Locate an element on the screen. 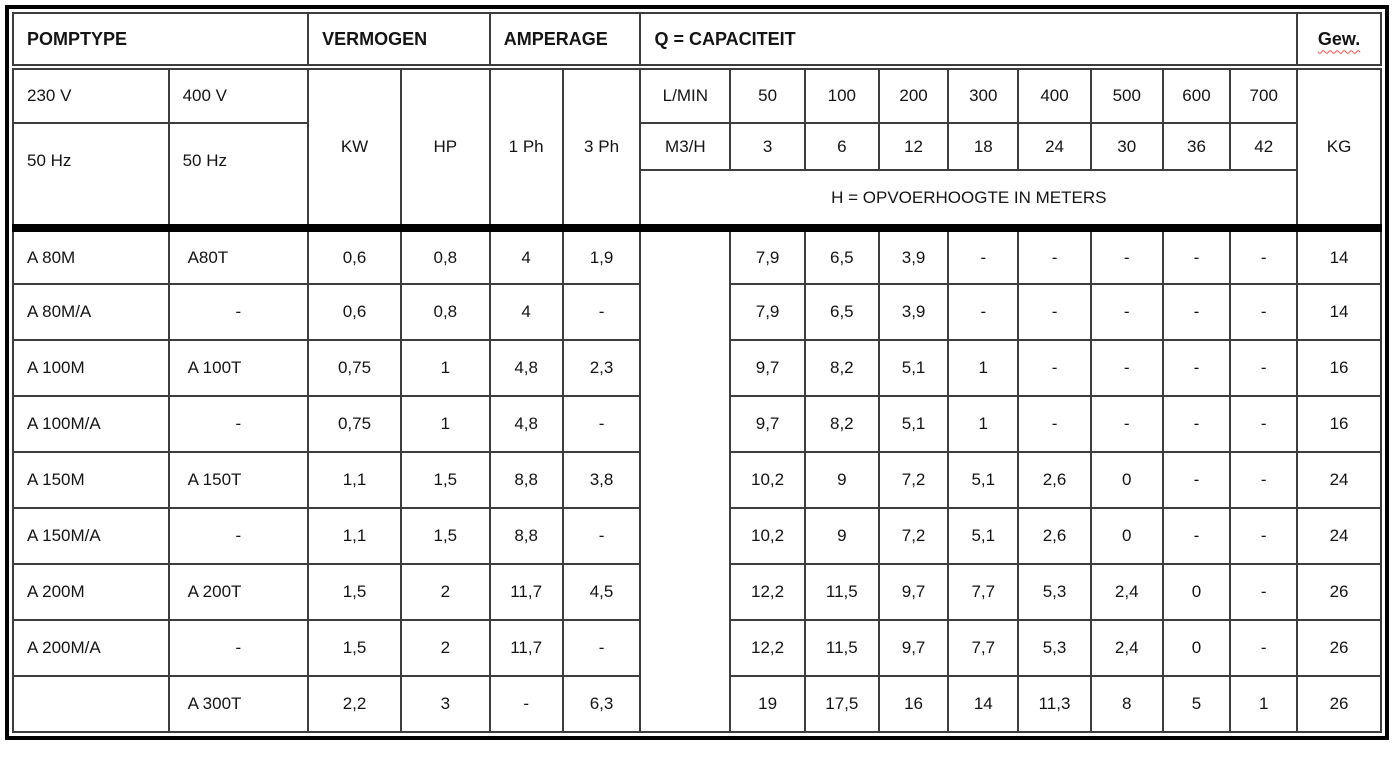 Image resolution: width=1394 pixels, height=768 pixels. lmin-value-cell: 600 is located at coordinates (1196, 95).